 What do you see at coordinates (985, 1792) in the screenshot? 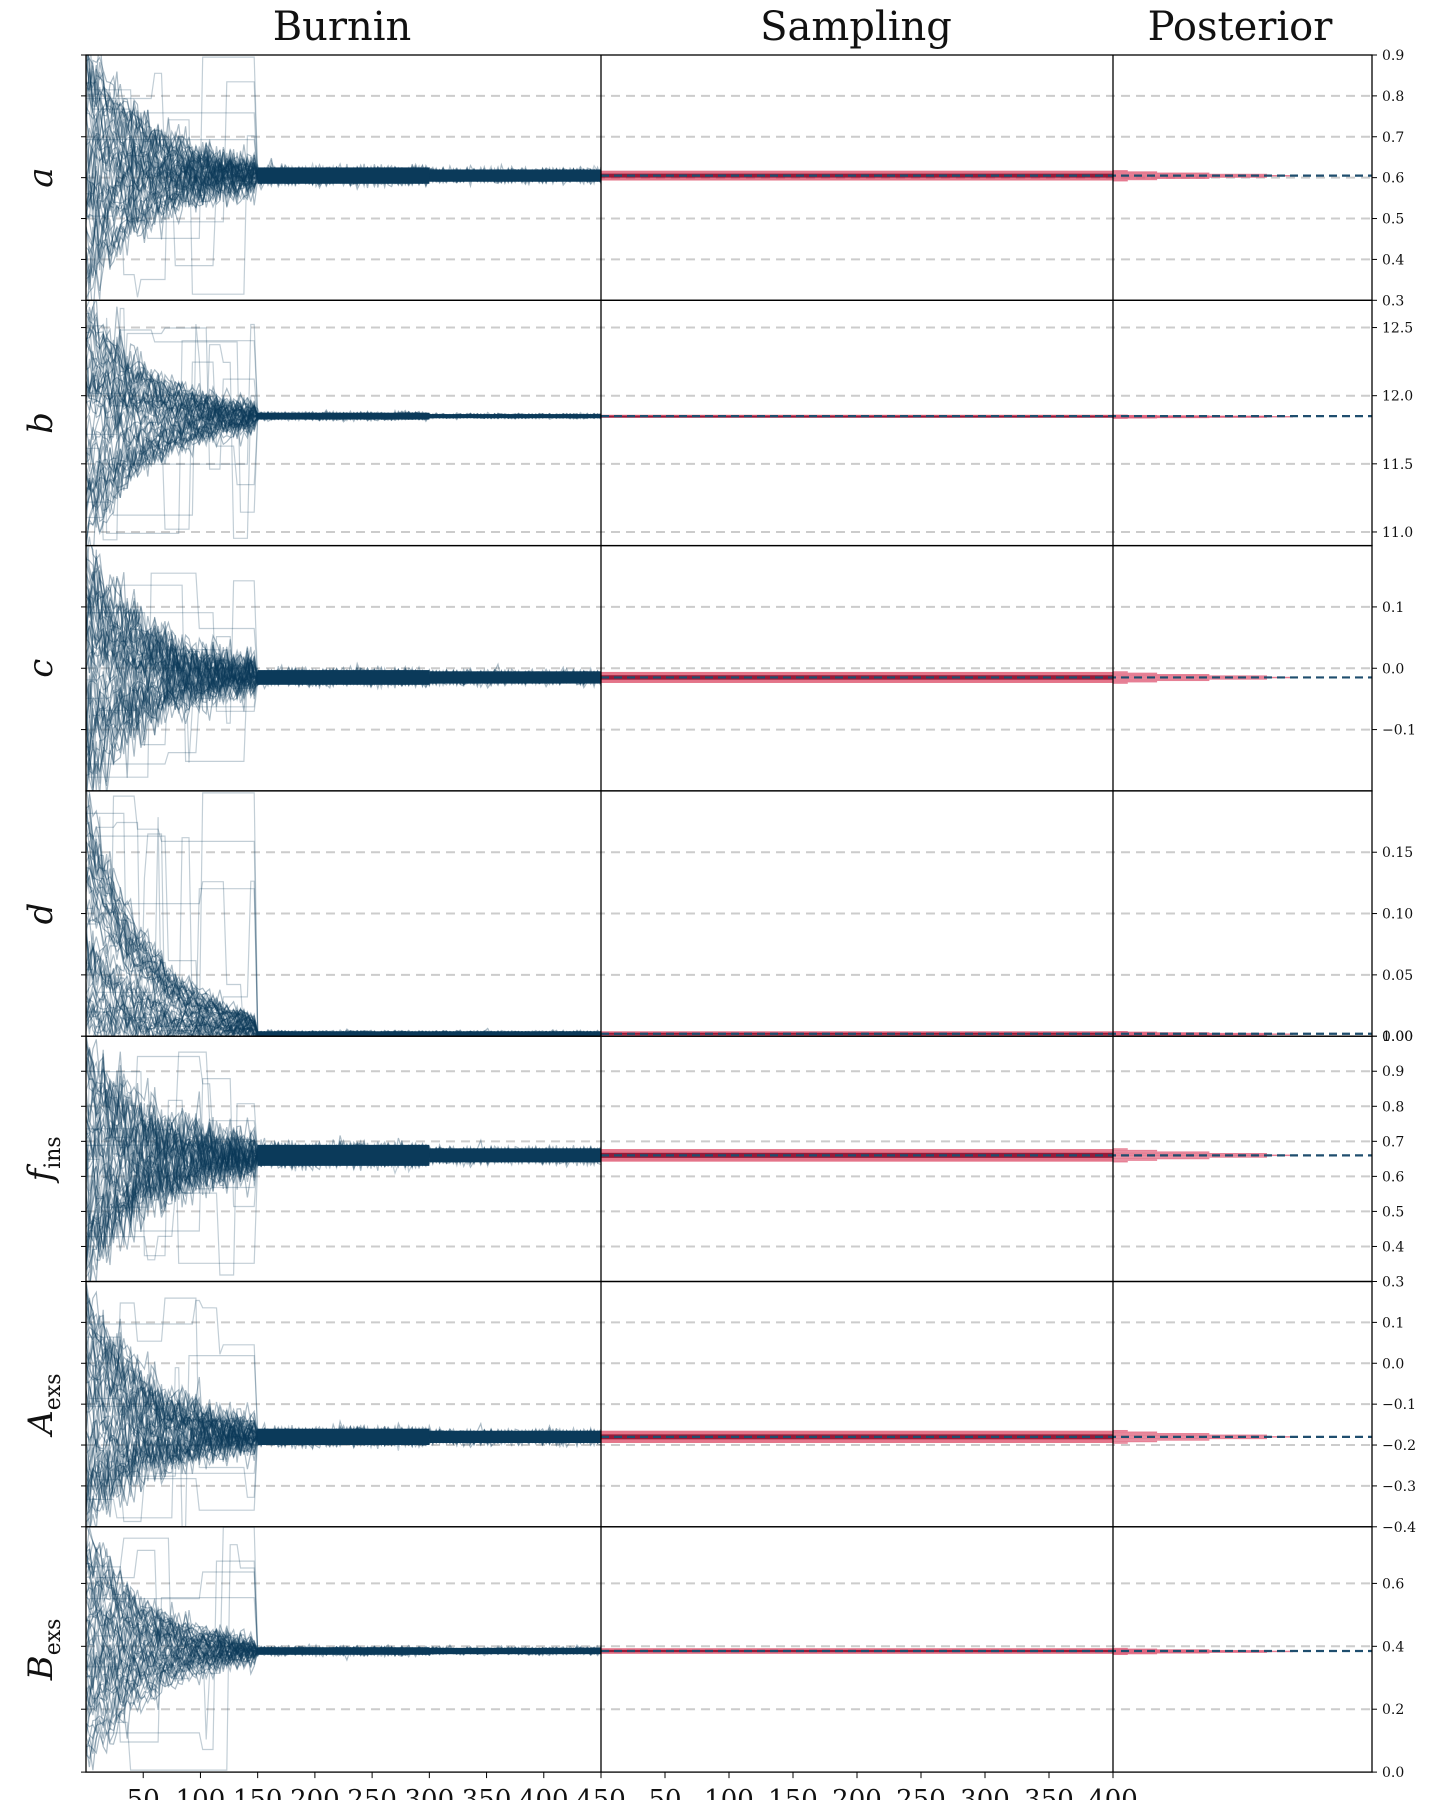
I see `x-tick-label-sampling: 300` at bounding box center [985, 1792].